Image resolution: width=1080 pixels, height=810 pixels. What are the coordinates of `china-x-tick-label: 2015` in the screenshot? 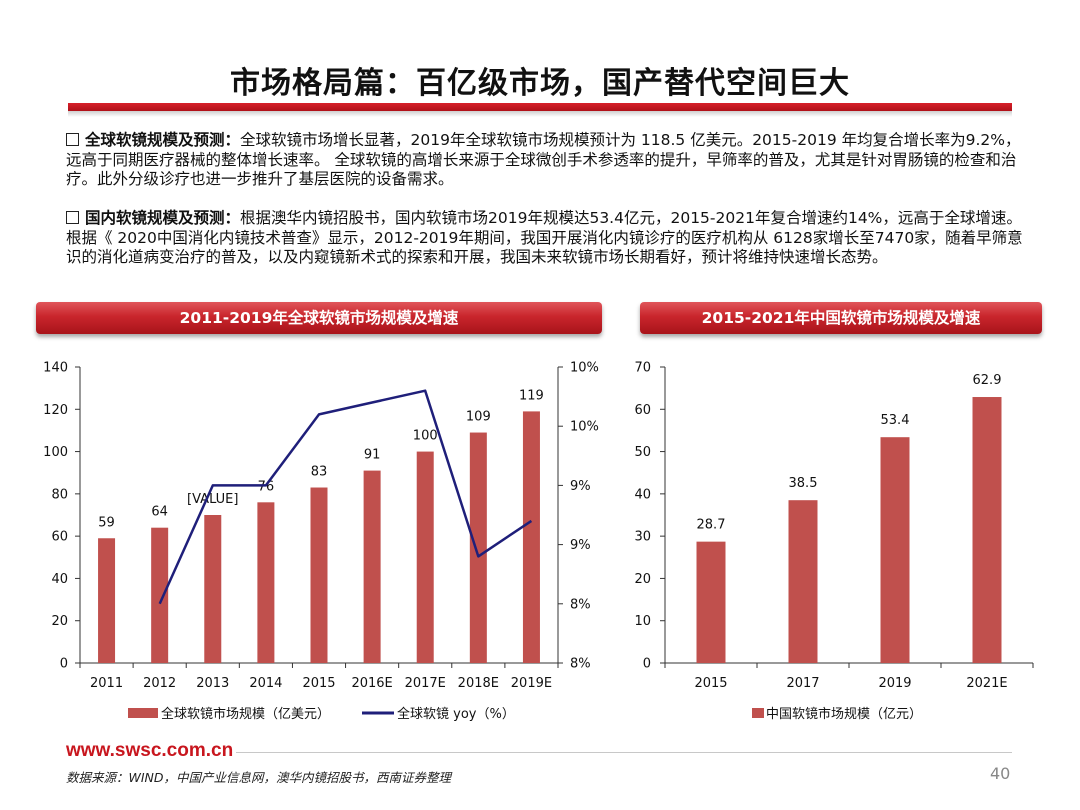 It's located at (710, 683).